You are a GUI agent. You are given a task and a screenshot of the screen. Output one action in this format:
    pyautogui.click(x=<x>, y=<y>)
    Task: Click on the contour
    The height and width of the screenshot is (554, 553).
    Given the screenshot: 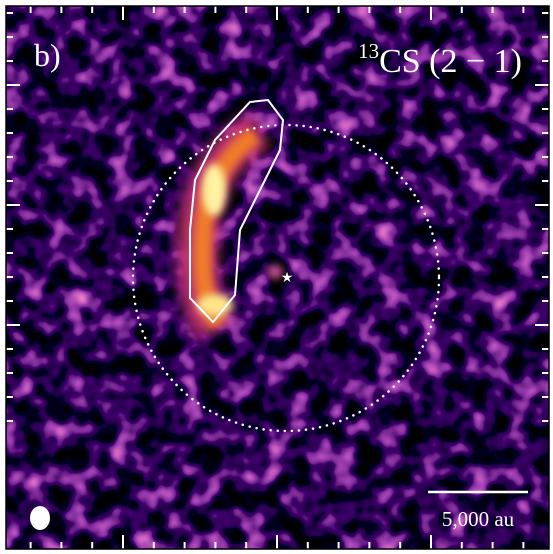 What is the action you would take?
    pyautogui.click(x=237, y=211)
    